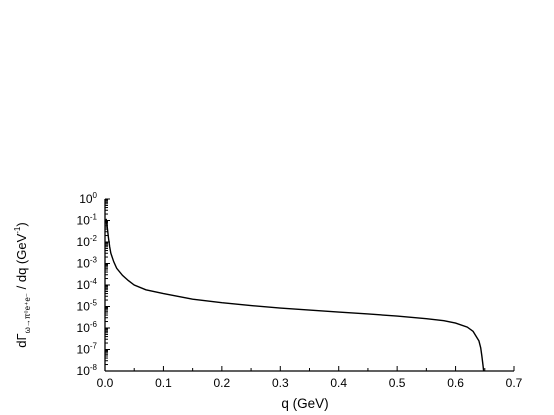  I want to click on x-tick-label: 0.2, so click(222, 383).